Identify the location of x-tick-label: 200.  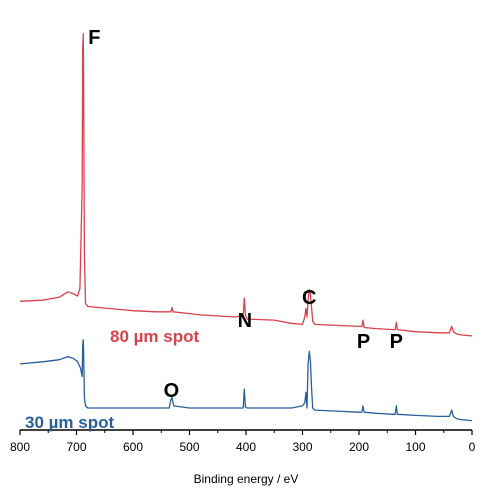
(359, 447).